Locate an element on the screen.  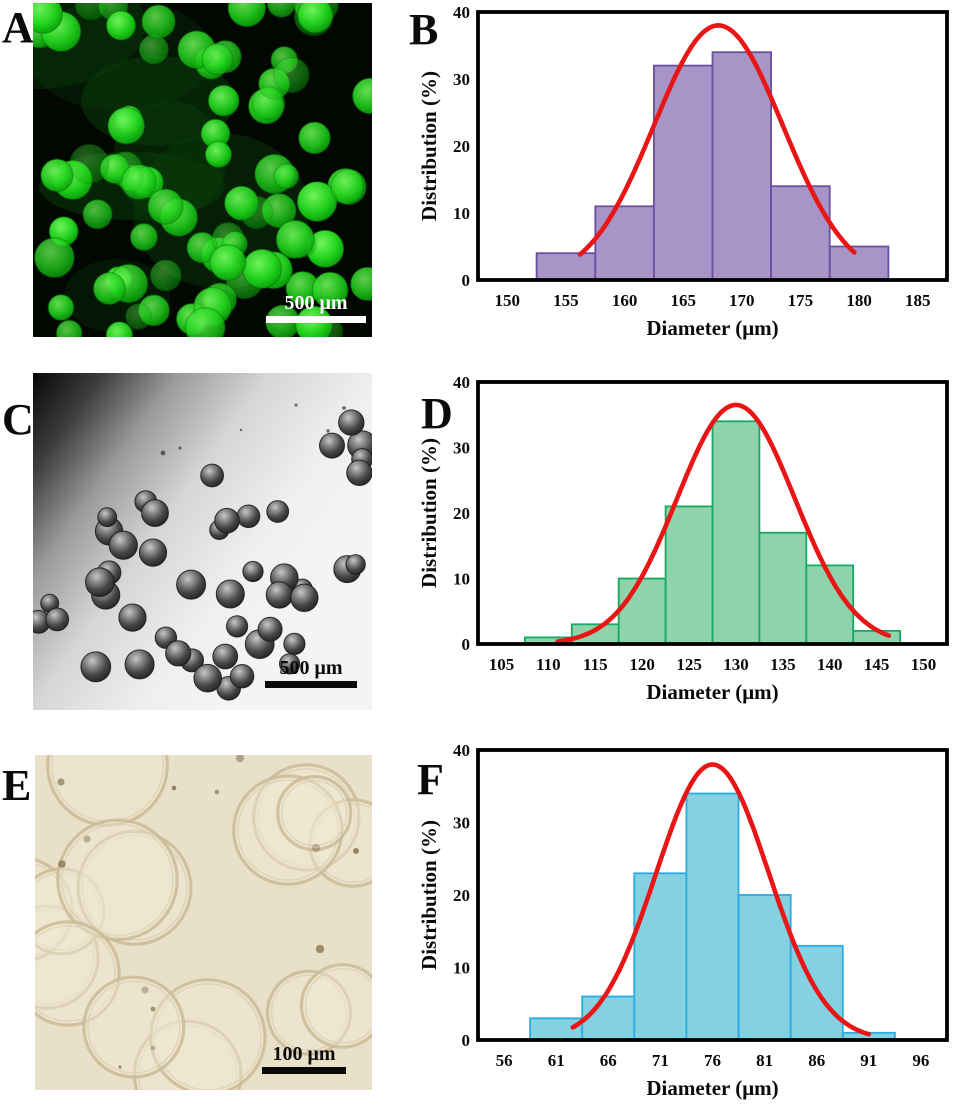
scale-bar-c: 500 μm is located at coordinates (311, 673).